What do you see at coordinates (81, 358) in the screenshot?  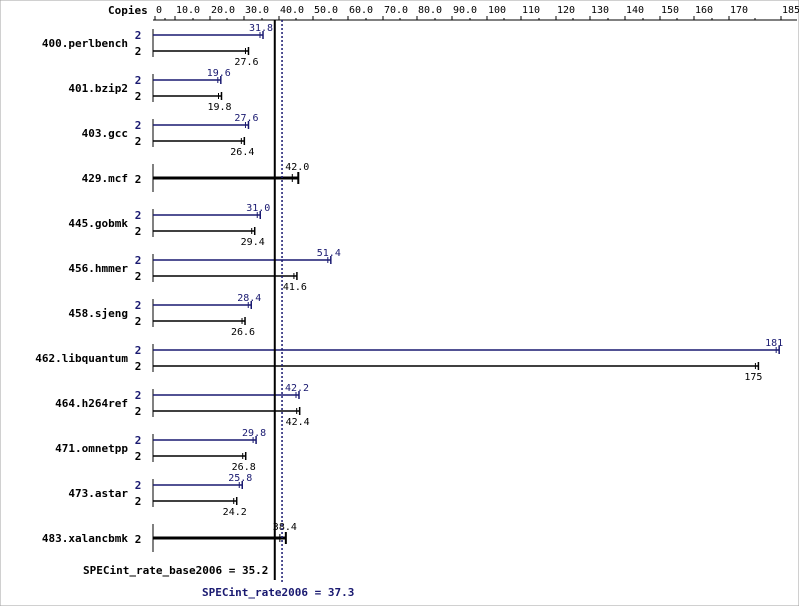 I see `benchmark-label: 462.libquantum` at bounding box center [81, 358].